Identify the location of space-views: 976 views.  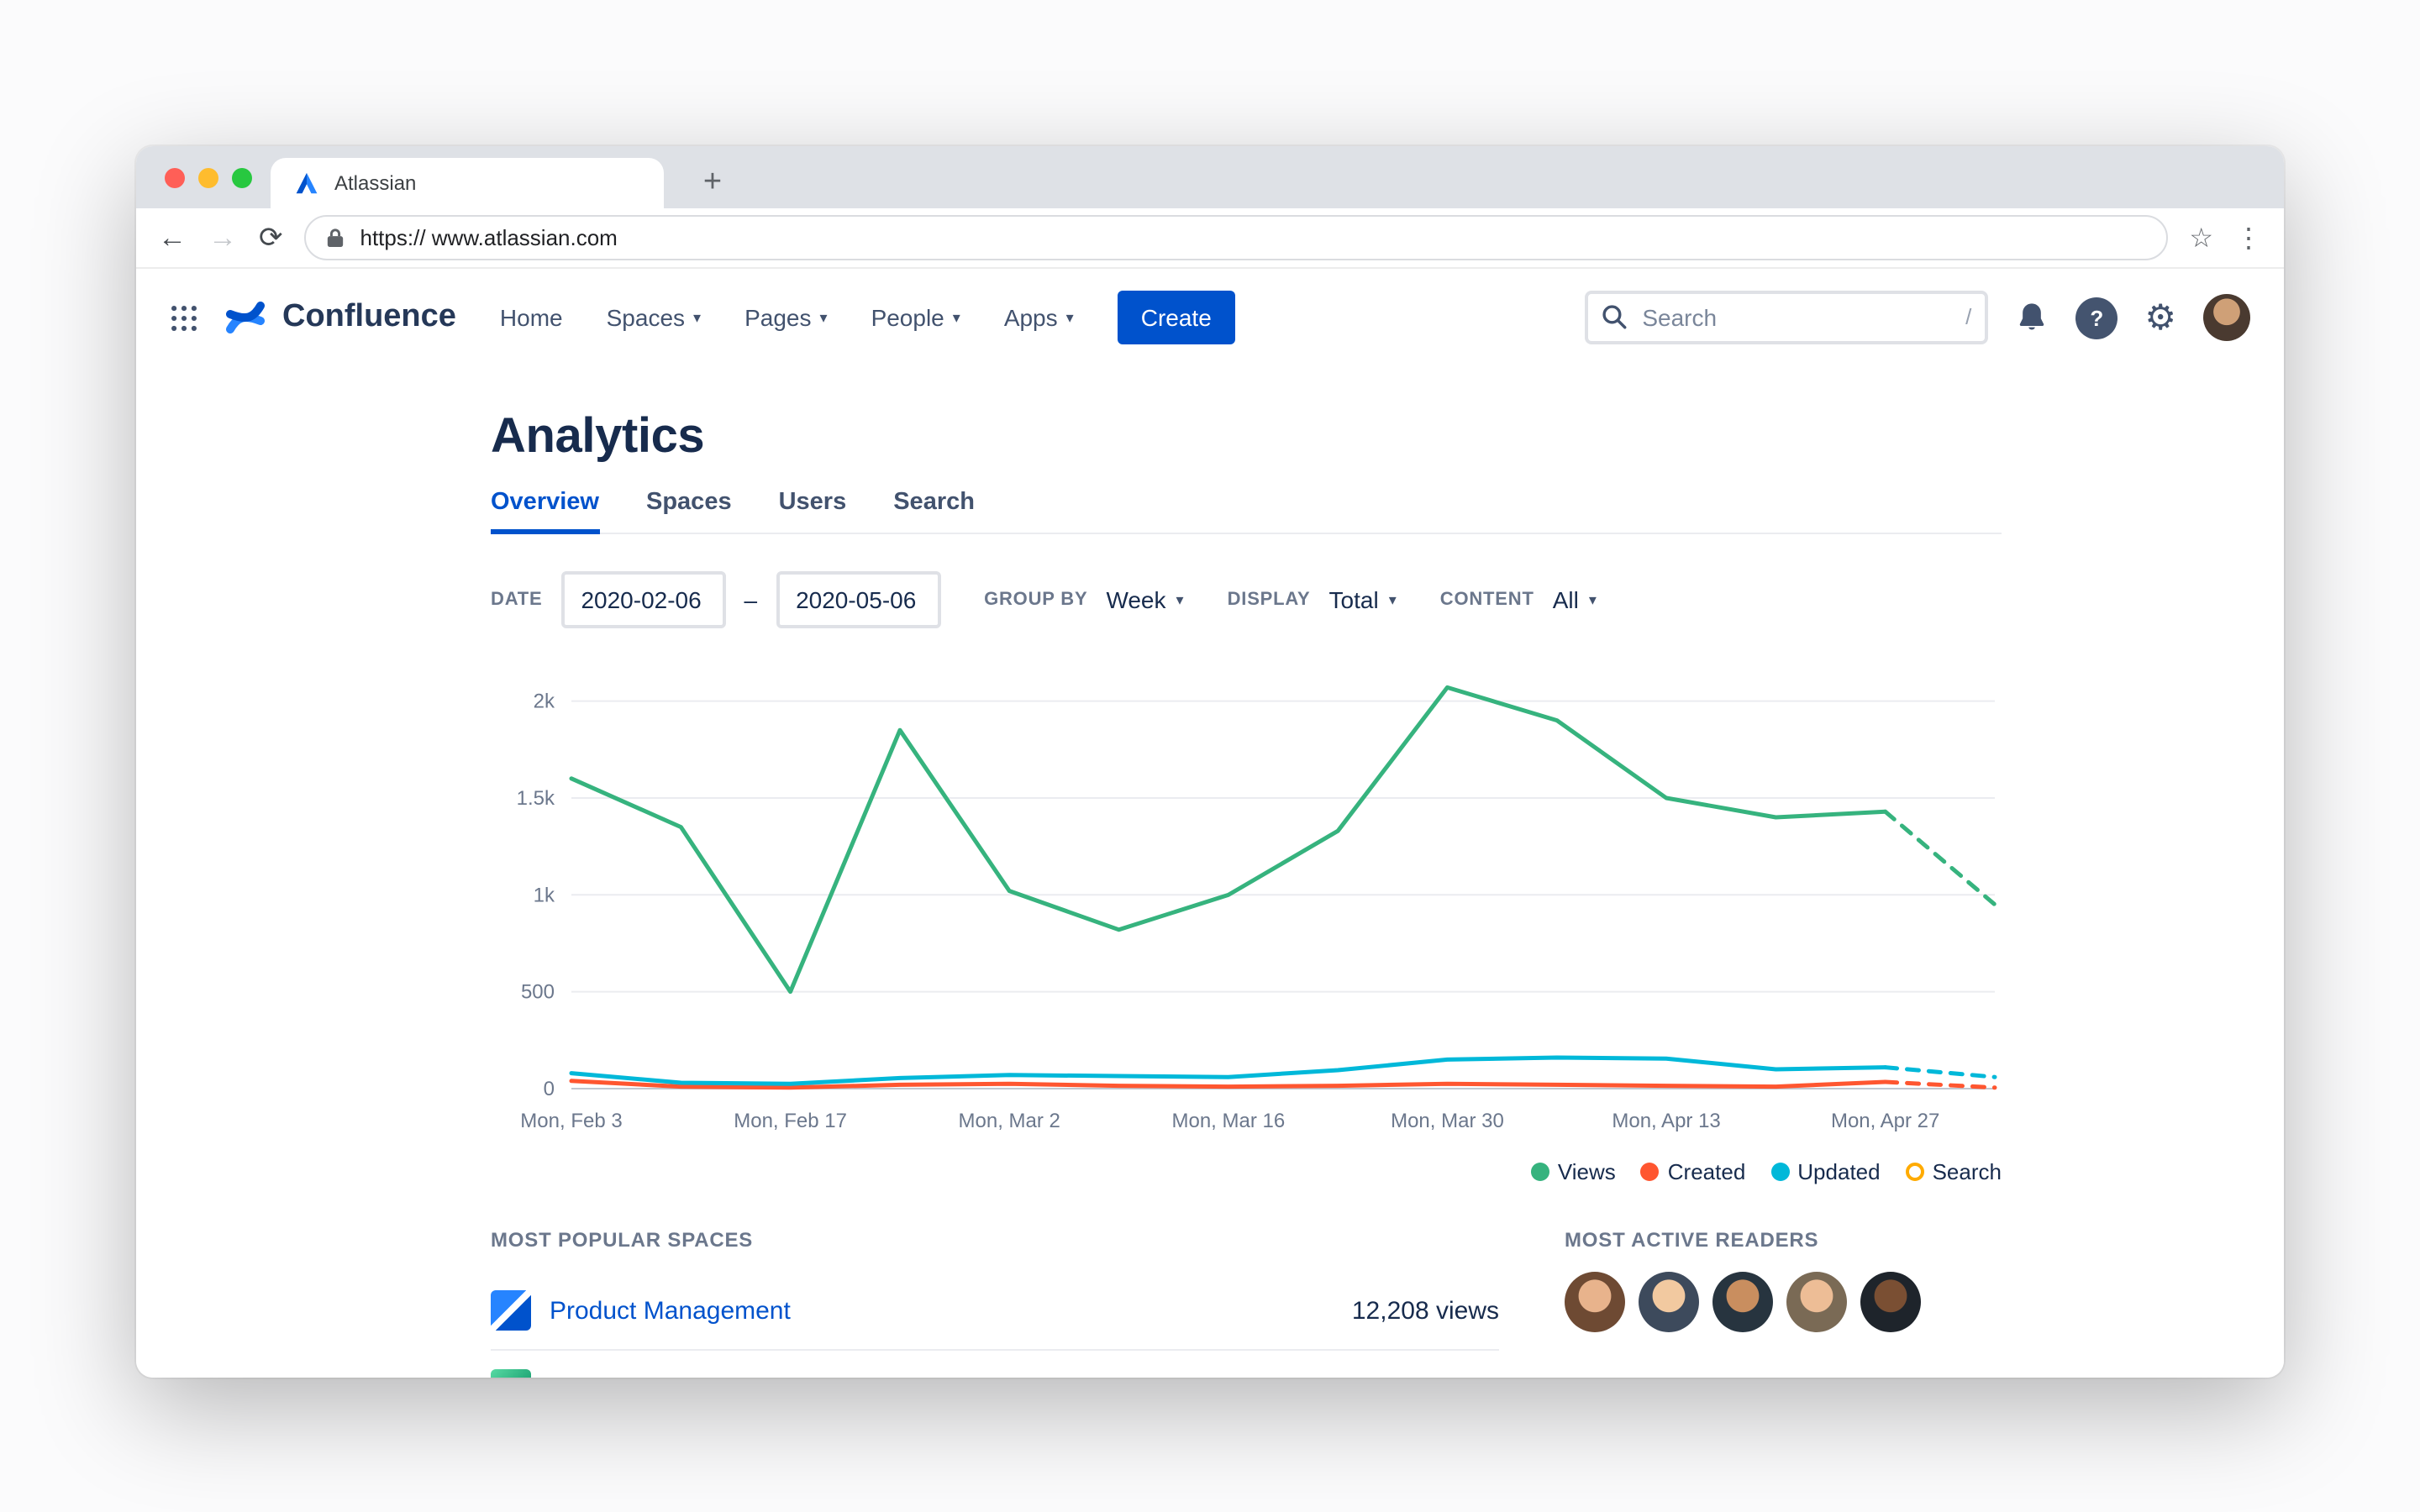
(1443, 1376).